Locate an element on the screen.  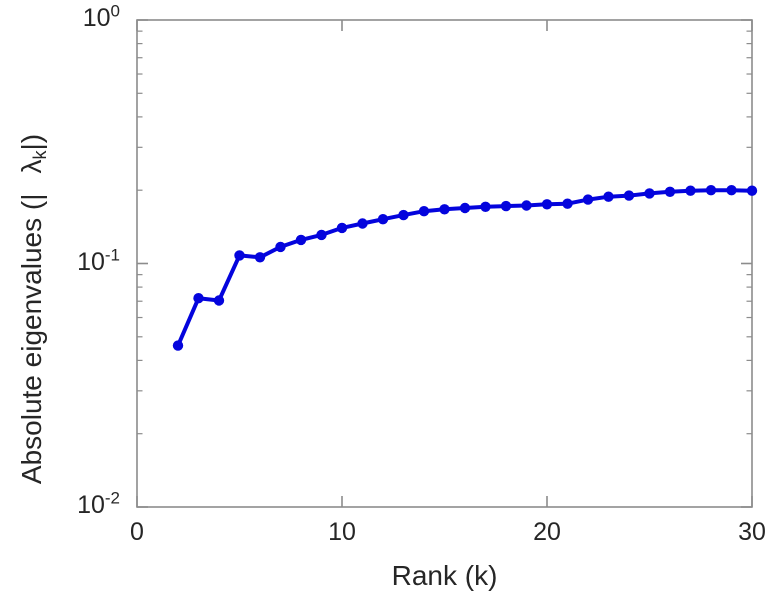
y-axis-label-suffix: |) is located at coordinates (31, 142).